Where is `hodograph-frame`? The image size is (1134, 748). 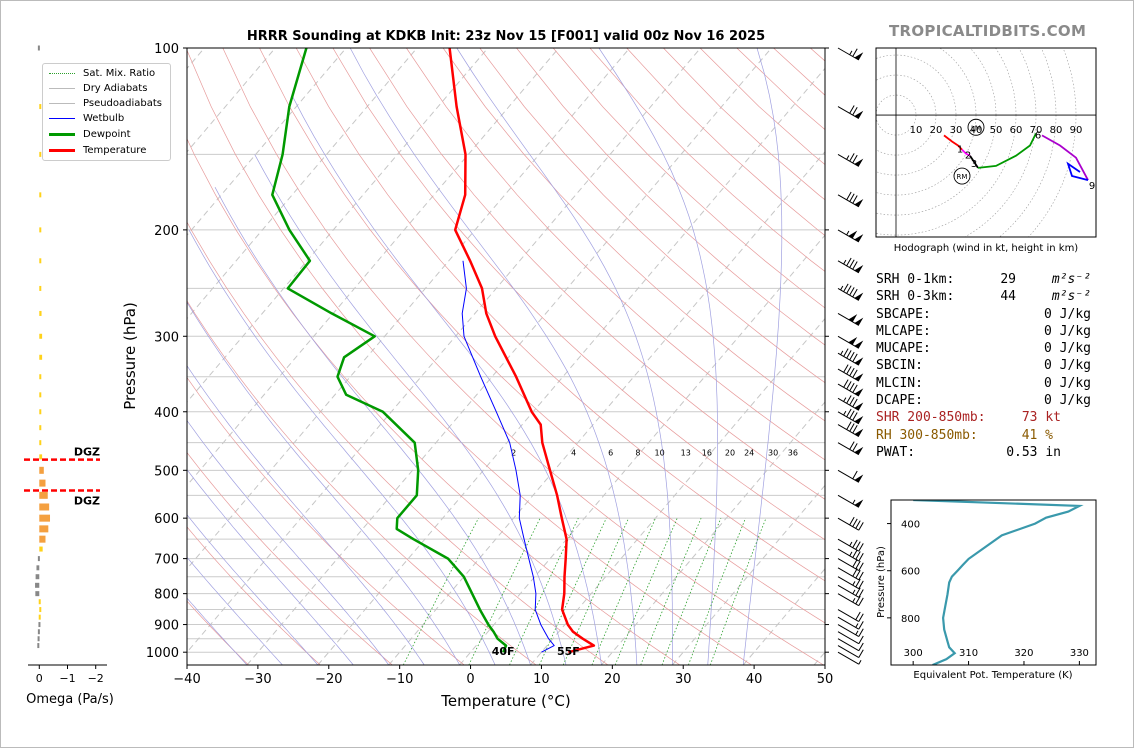 hodograph-frame is located at coordinates (986, 142).